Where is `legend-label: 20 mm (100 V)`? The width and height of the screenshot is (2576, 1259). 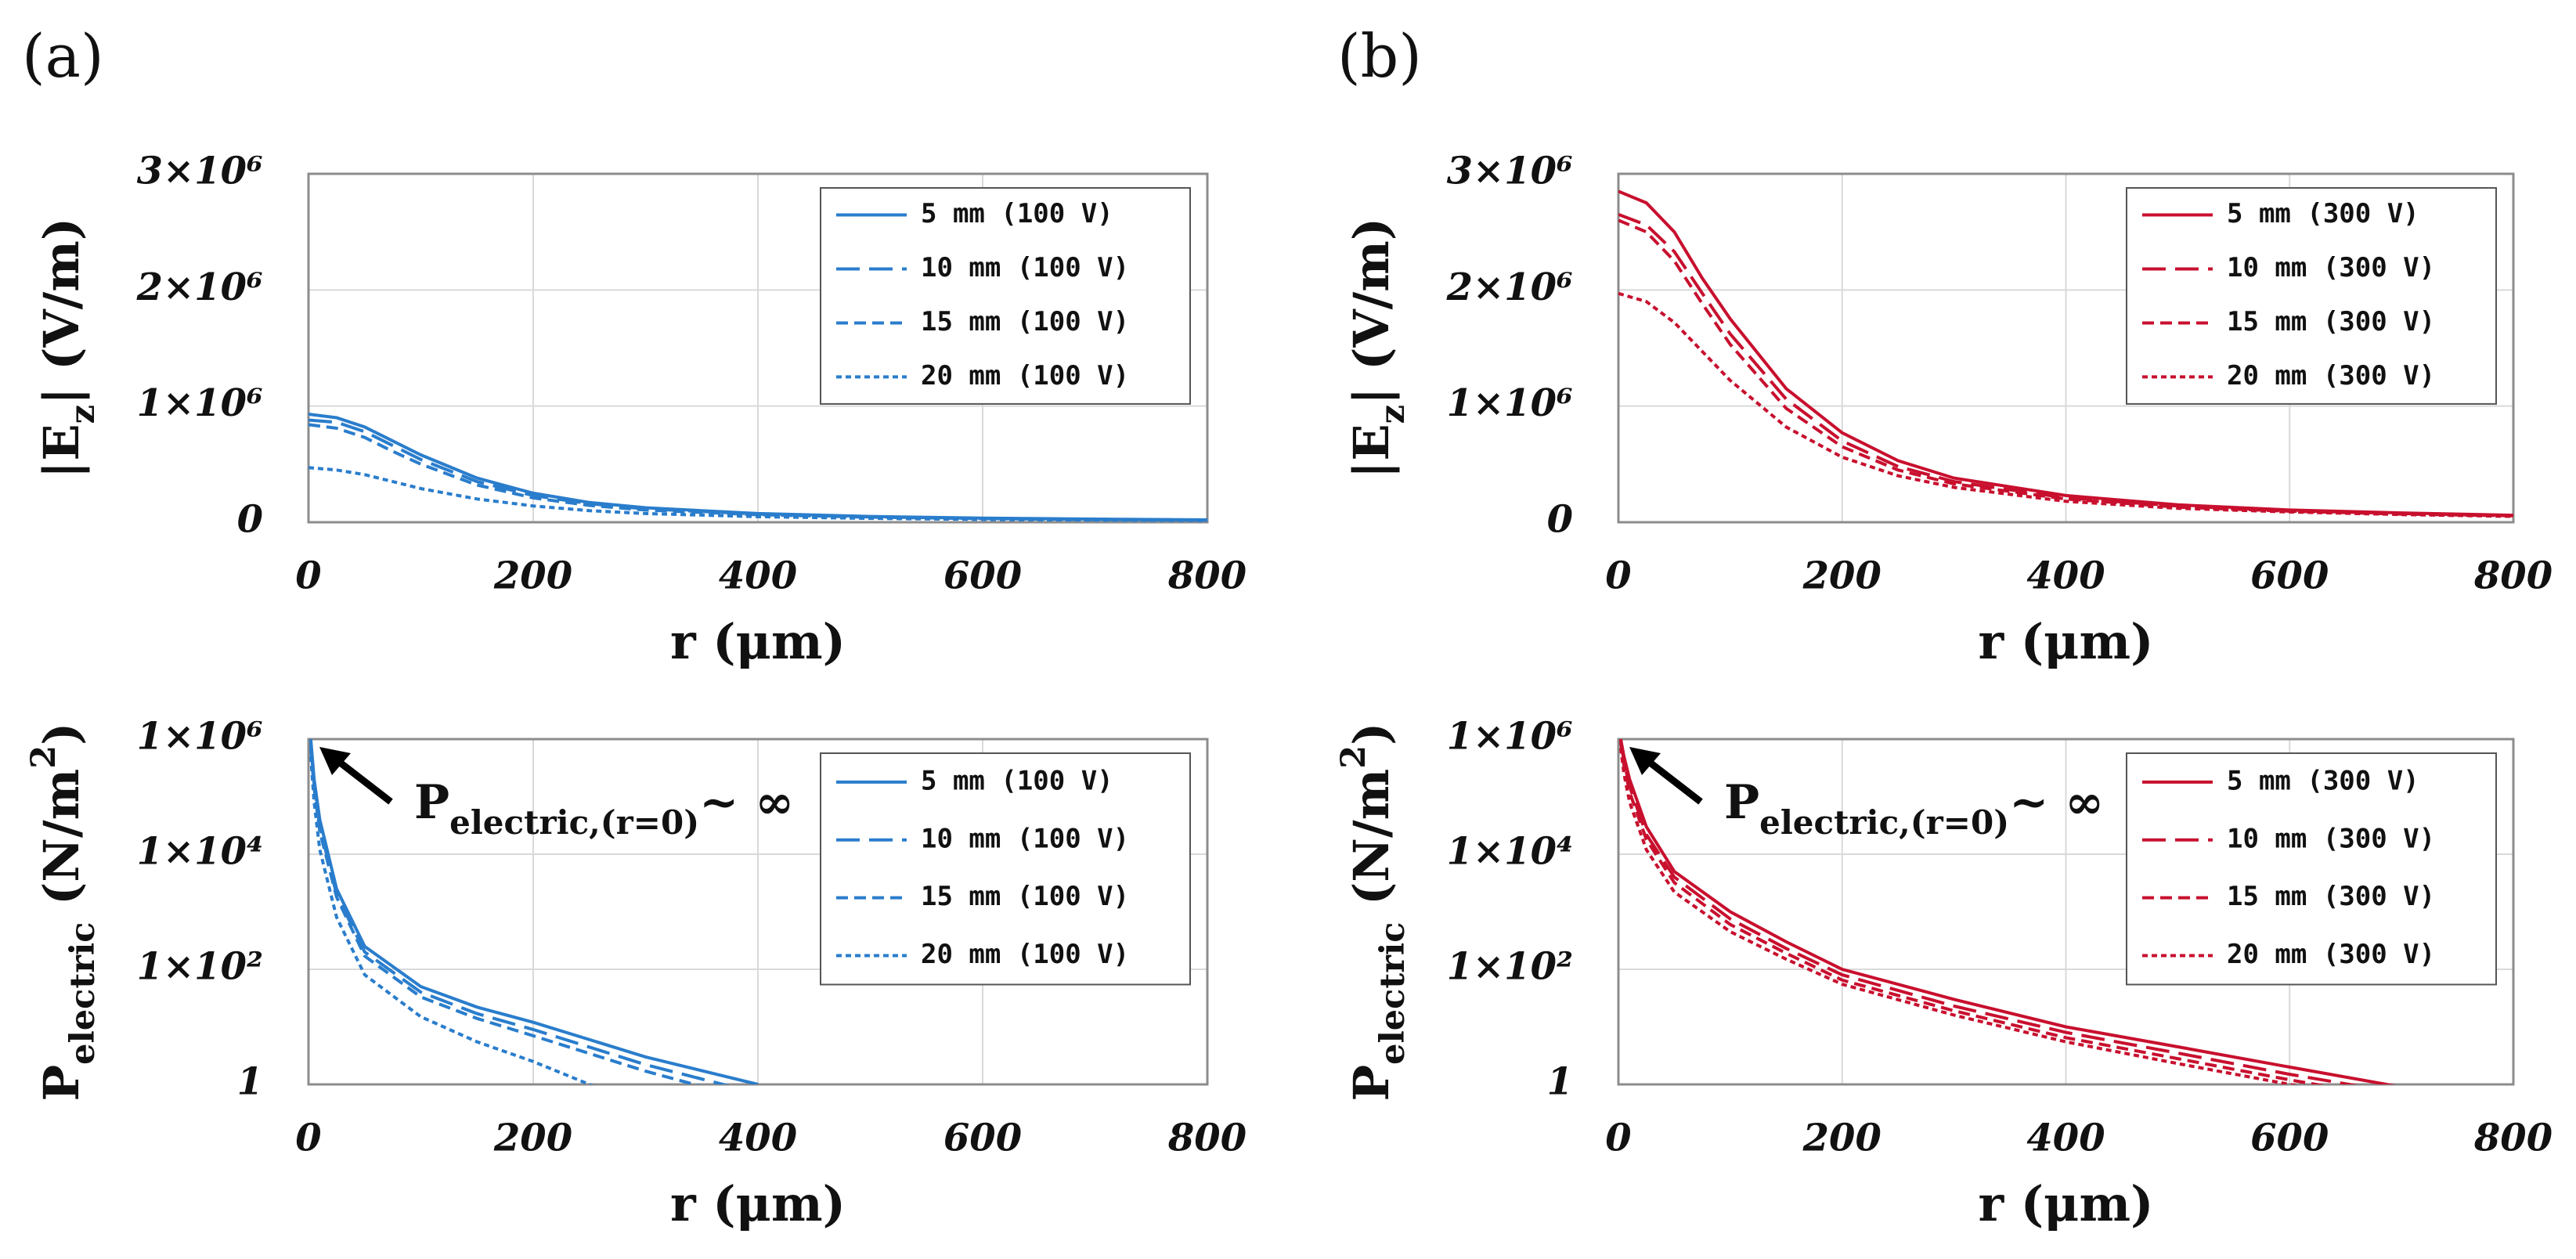
legend-label: 20 mm (100 V) is located at coordinates (1025, 376).